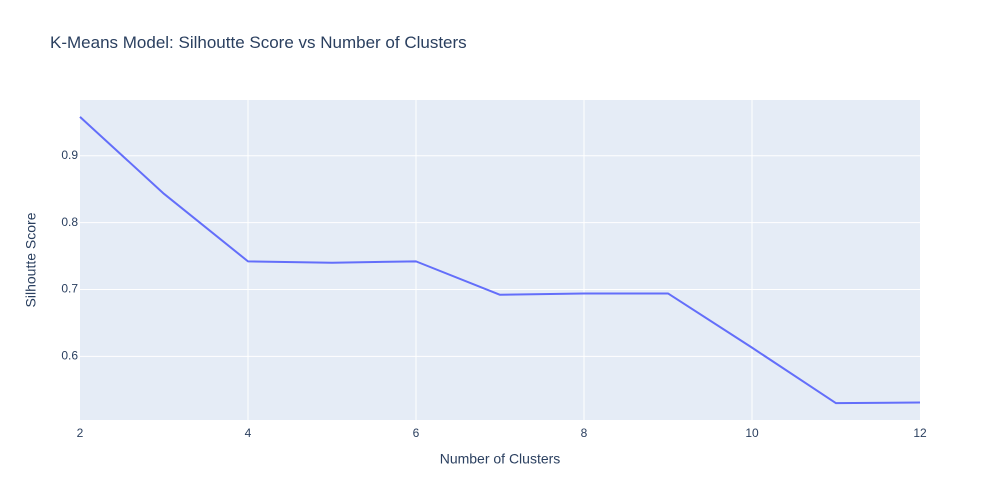 The image size is (1000, 500). What do you see at coordinates (584, 433) in the screenshot?
I see `x-tick-label-8: 8` at bounding box center [584, 433].